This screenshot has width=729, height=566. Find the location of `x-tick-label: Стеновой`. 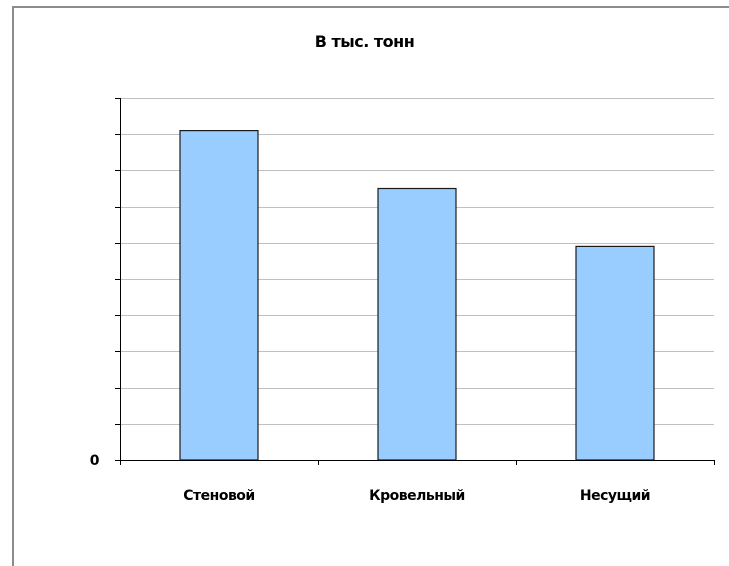

x-tick-label: Стеновой is located at coordinates (218, 496).